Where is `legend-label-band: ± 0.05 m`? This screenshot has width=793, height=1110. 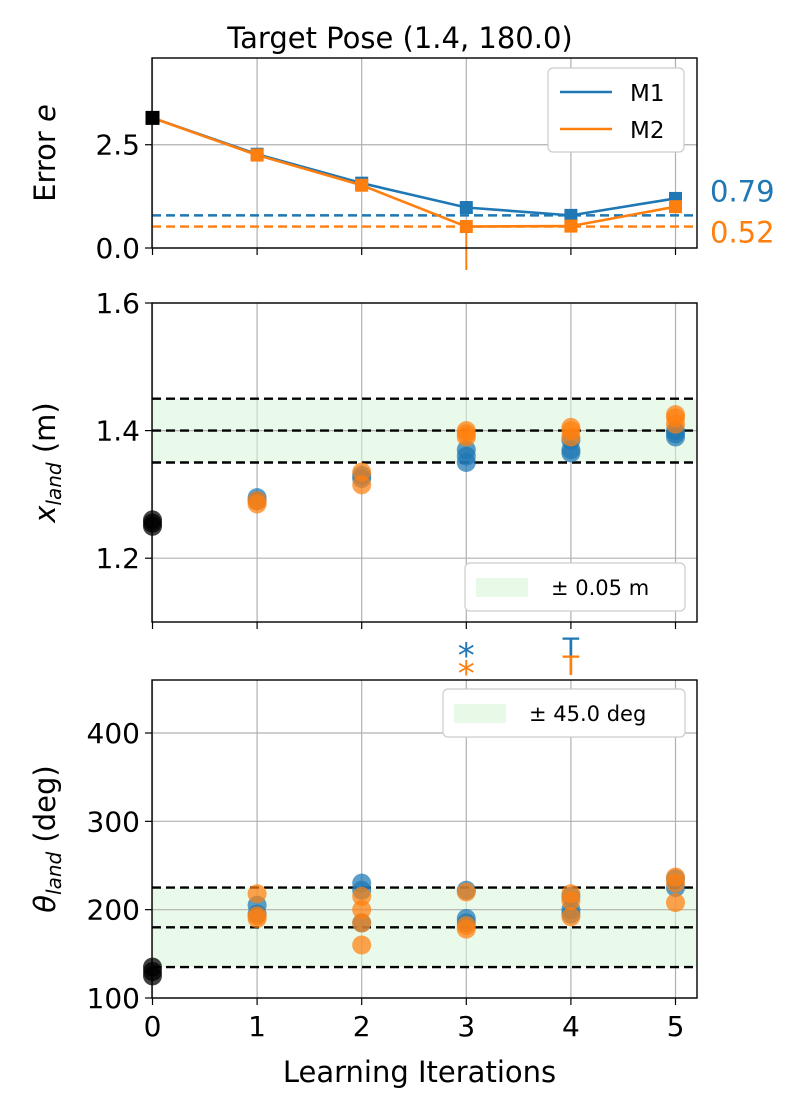
legend-label-band: ± 0.05 m is located at coordinates (600, 588).